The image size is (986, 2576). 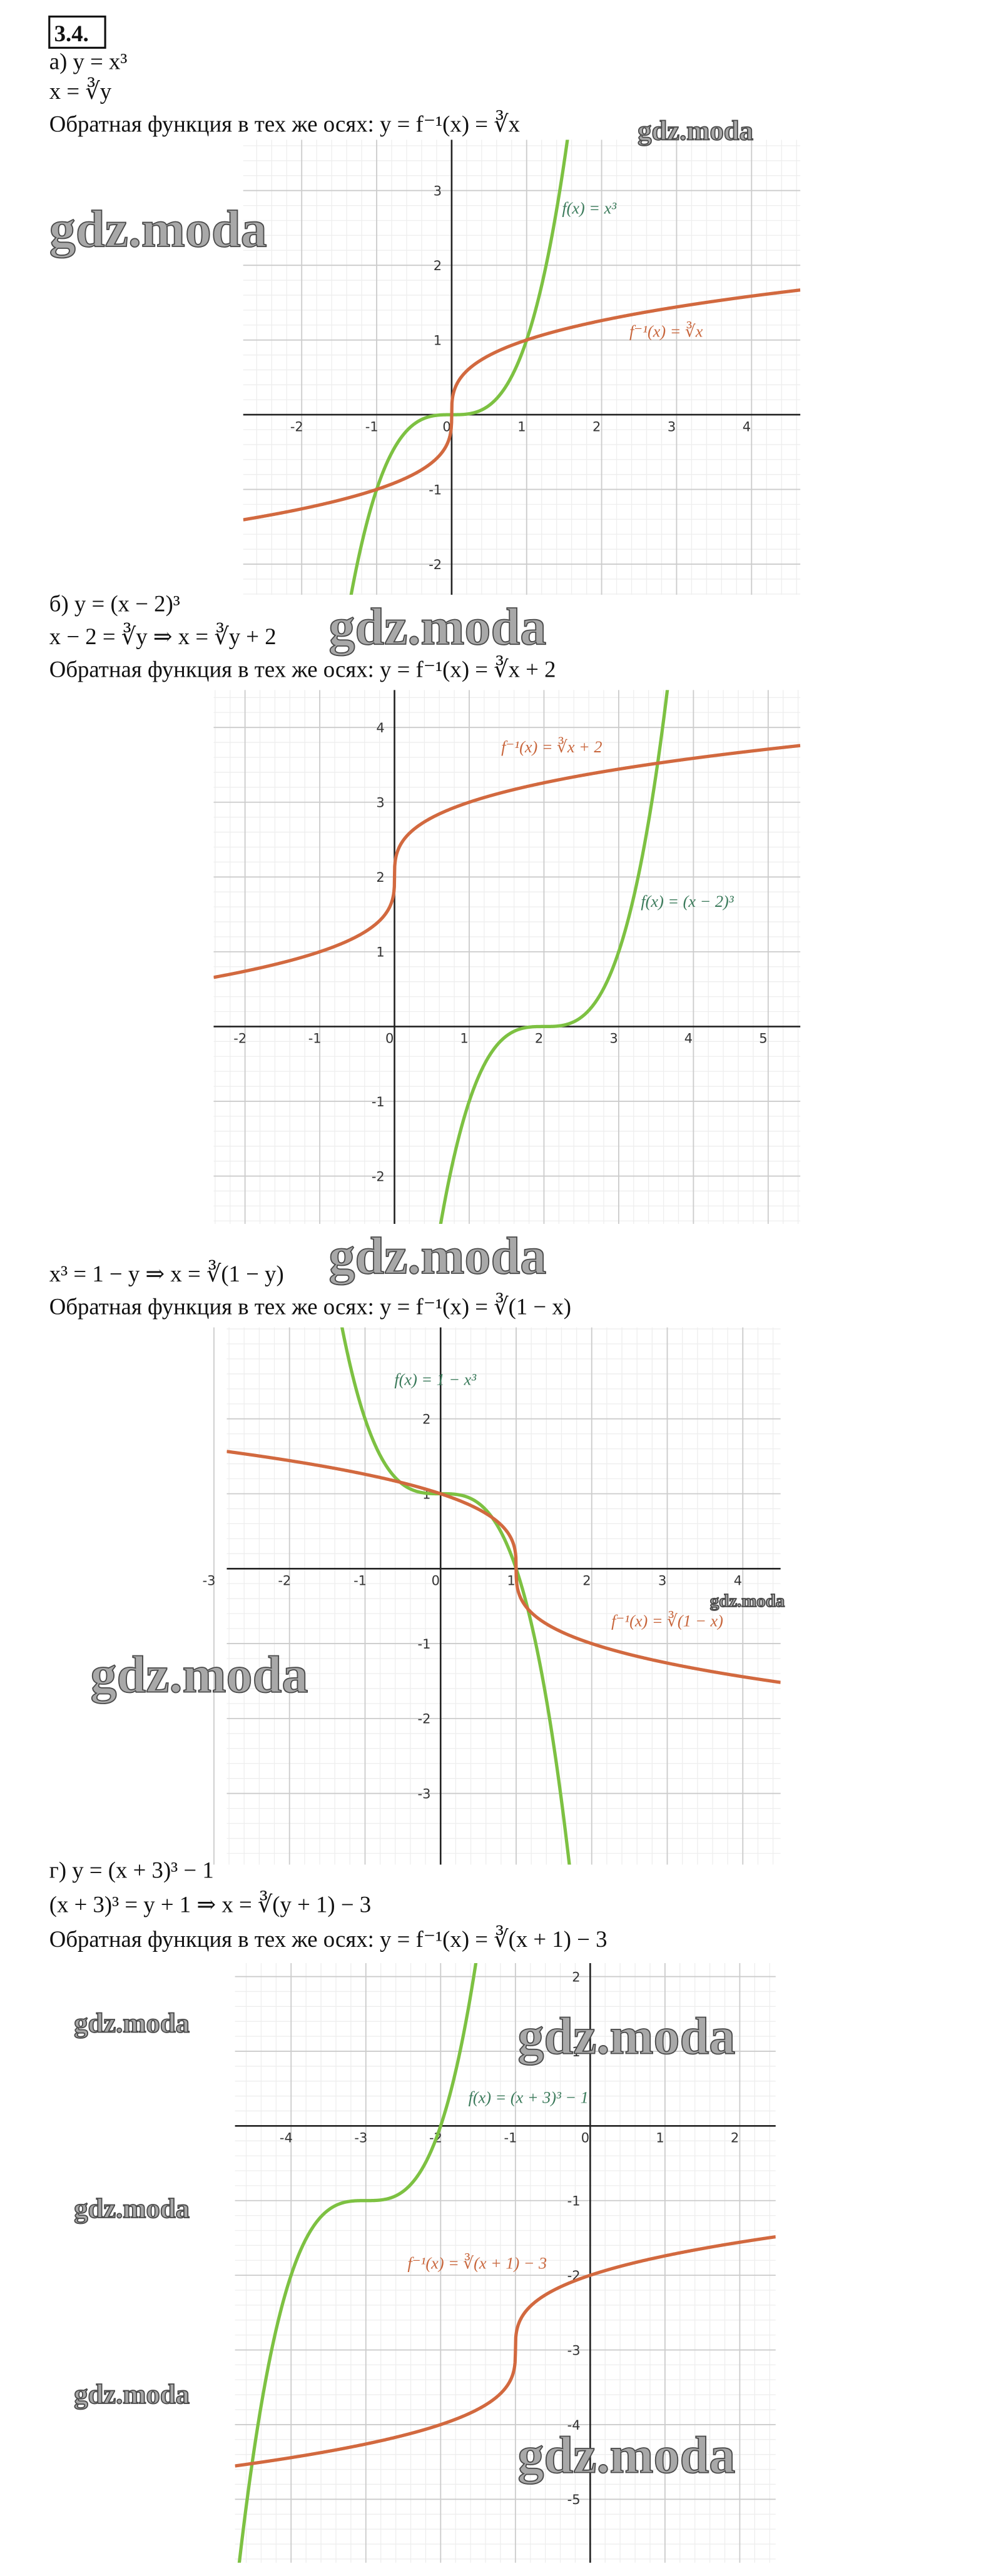 I want to click on text-line: б) y = (x − 2)³, so click(x=115, y=603).